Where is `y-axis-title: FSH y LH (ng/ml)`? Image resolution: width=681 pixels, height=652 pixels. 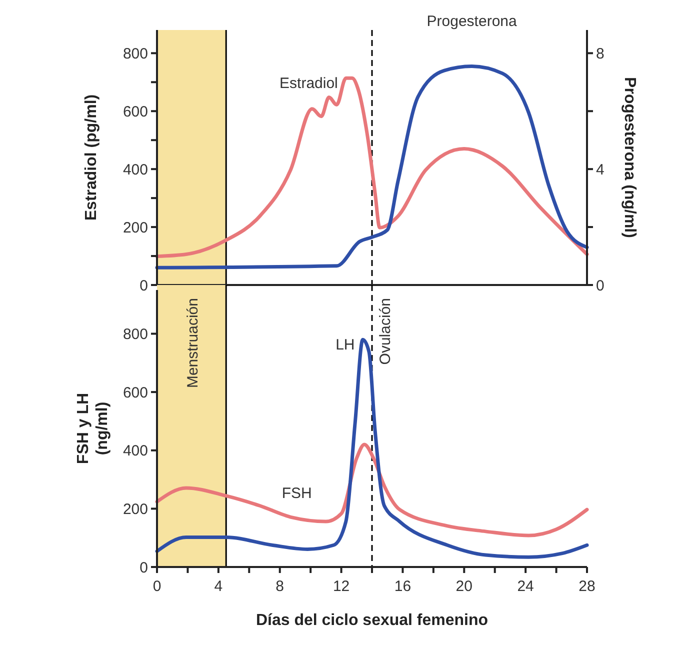 y-axis-title: FSH y LH (ng/ml) is located at coordinates (93, 428).